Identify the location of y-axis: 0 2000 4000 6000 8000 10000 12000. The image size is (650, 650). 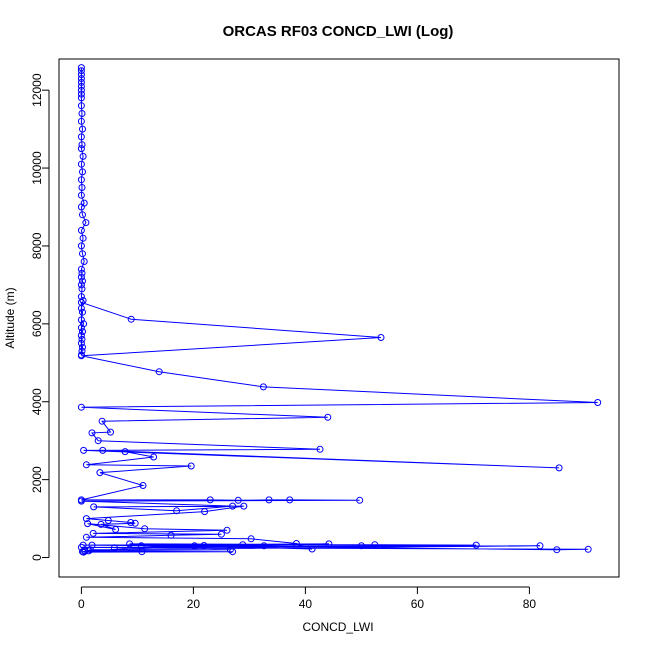
(40, 317).